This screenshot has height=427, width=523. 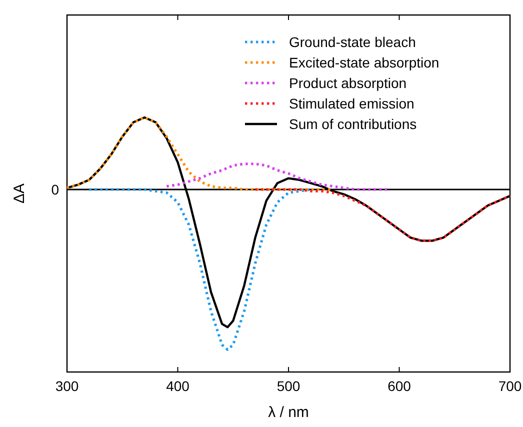 I want to click on legend-label: Product absorption, so click(x=348, y=83).